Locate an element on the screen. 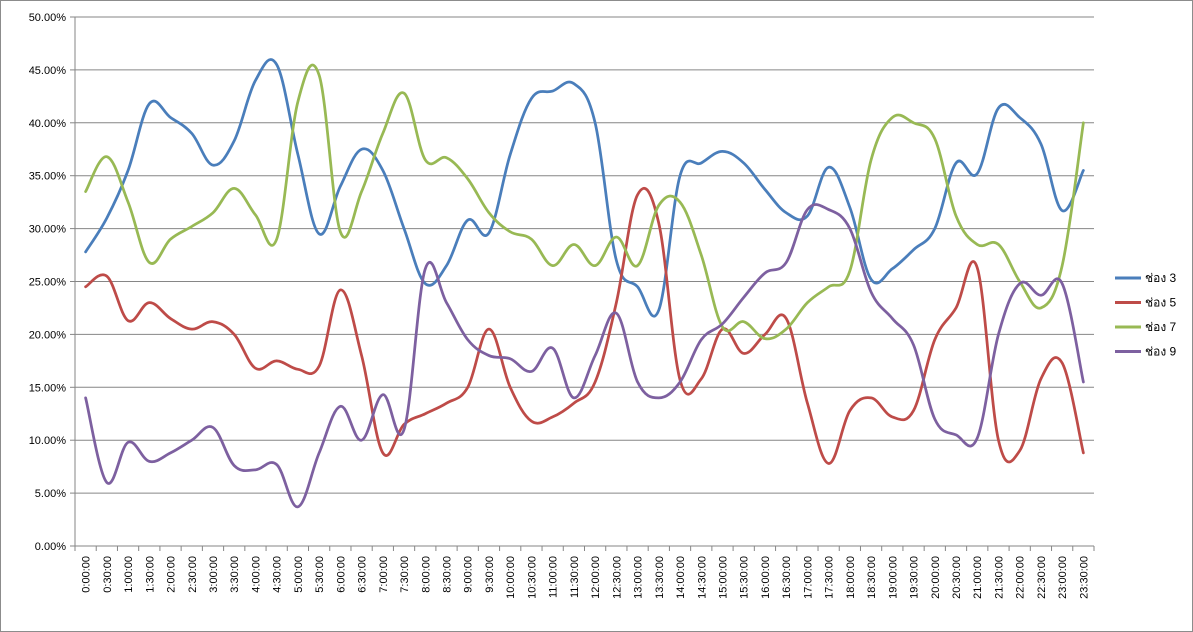 This screenshot has width=1193, height=632. x-tick-label: 5:00:00 is located at coordinates (299, 574).